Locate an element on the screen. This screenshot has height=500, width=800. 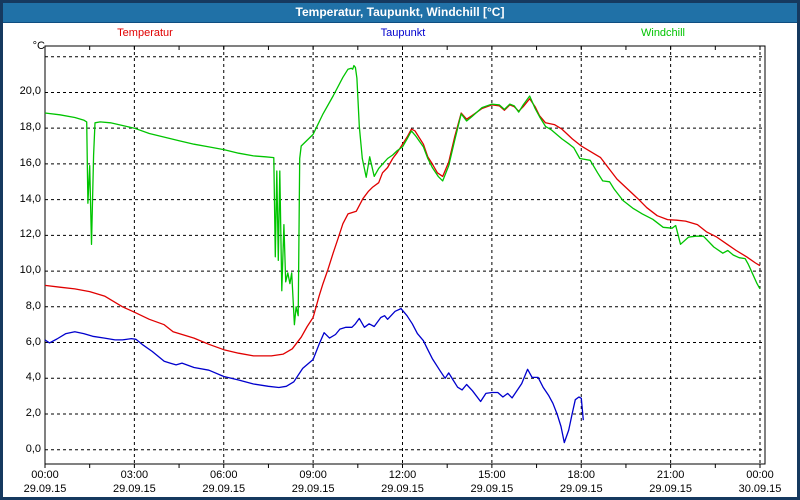
y-tick-label: 4,0 is located at coordinates (33, 377).